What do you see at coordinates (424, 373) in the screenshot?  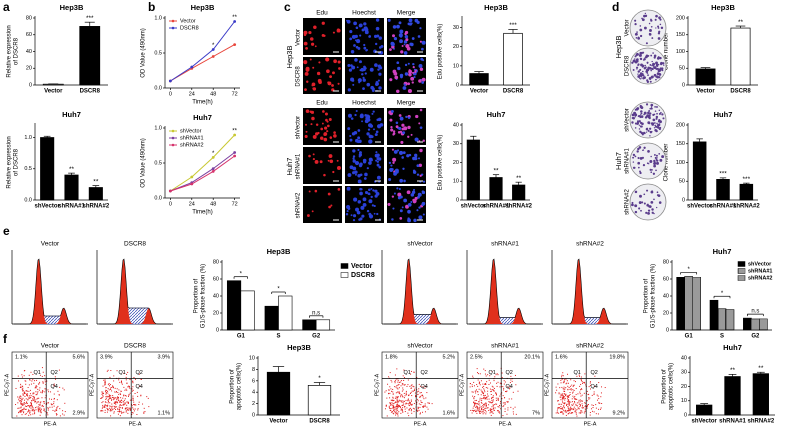 I see `quadrant-label: Q2` at bounding box center [424, 373].